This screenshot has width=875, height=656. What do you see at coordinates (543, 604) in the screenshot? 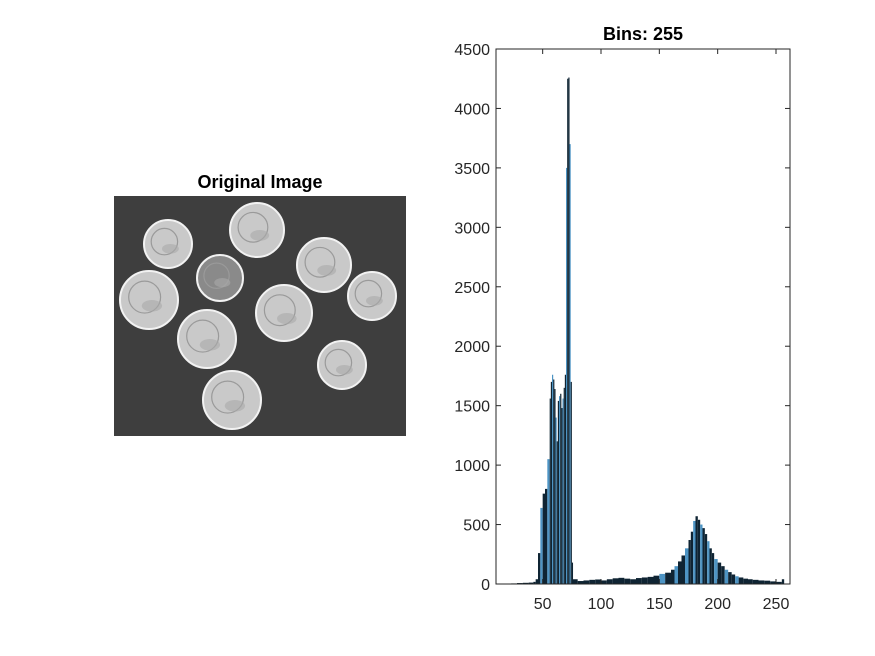
I see `x-tick-label: 50` at bounding box center [543, 604].